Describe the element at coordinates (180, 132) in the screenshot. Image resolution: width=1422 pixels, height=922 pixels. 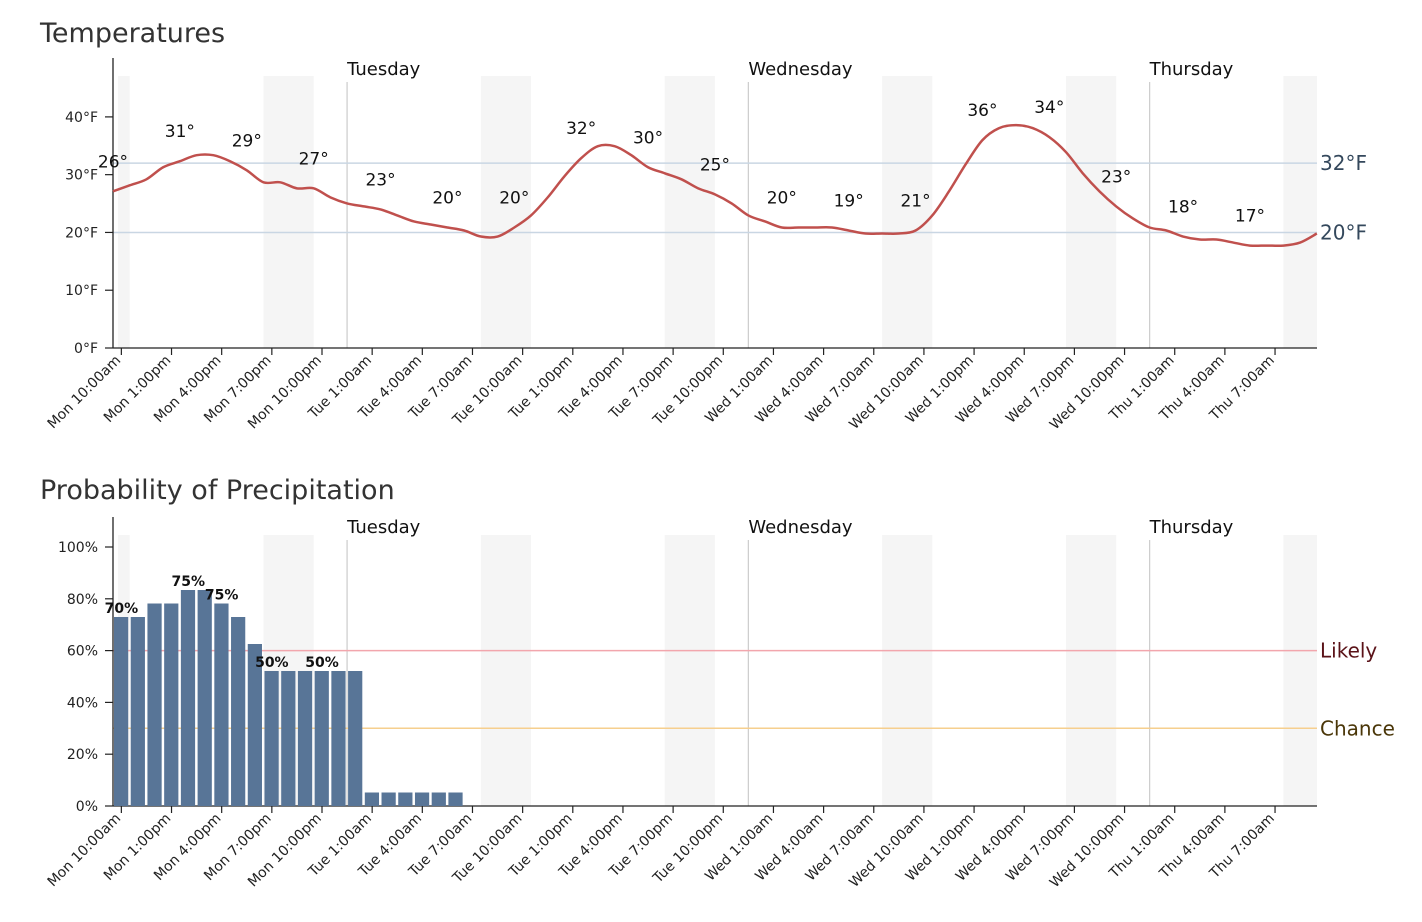
I see `temperature-data-label: 31°` at that location.